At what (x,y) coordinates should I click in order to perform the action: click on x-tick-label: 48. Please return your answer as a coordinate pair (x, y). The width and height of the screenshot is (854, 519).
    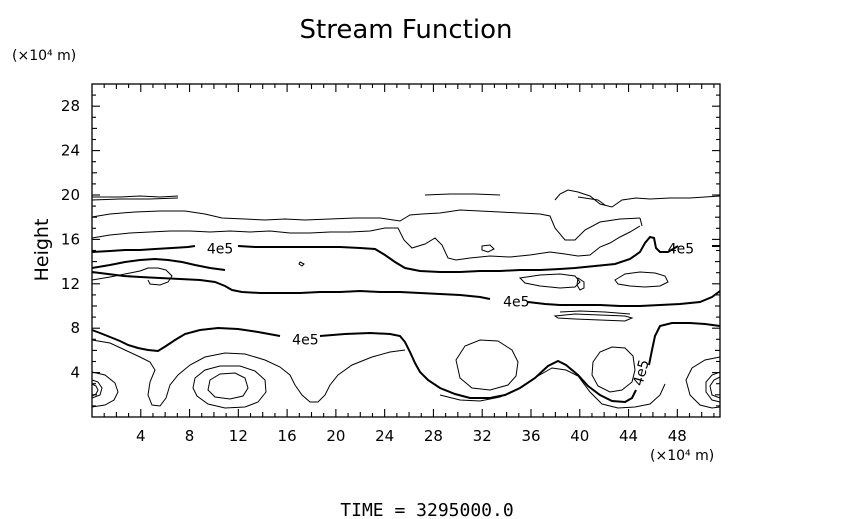
    Looking at the image, I should click on (677, 436).